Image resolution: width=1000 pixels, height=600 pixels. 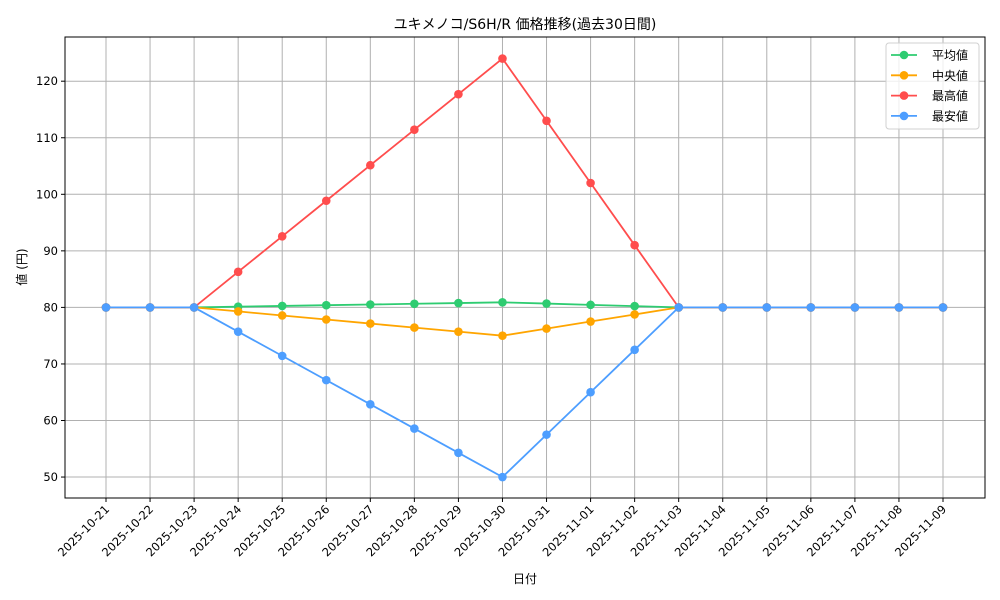 I want to click on legend-label: 平均値, so click(x=950, y=55).